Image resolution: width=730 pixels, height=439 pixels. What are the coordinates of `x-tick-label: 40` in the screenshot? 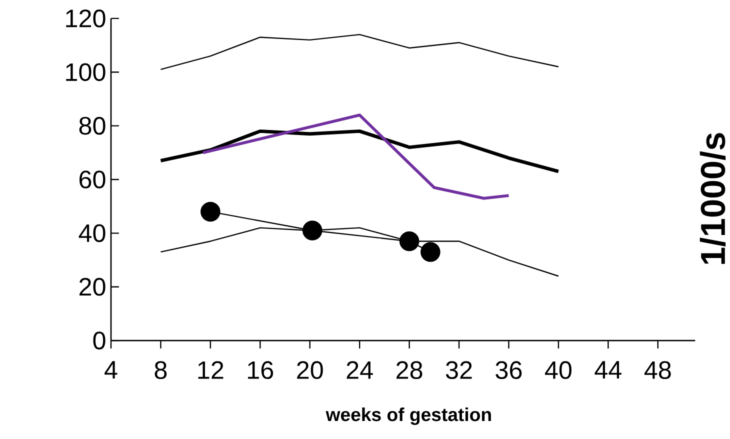 It's located at (558, 370).